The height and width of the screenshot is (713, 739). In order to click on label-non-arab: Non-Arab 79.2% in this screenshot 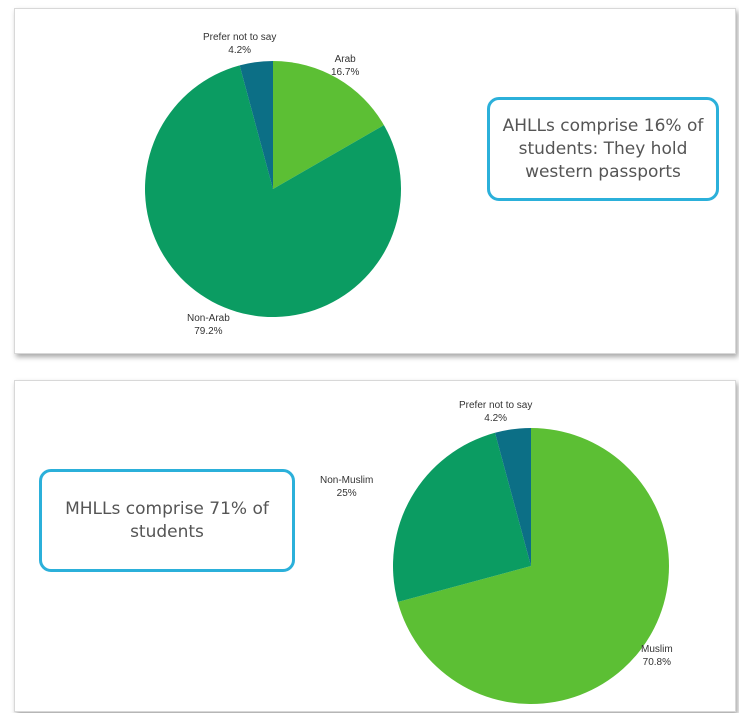, I will do `click(208, 325)`.